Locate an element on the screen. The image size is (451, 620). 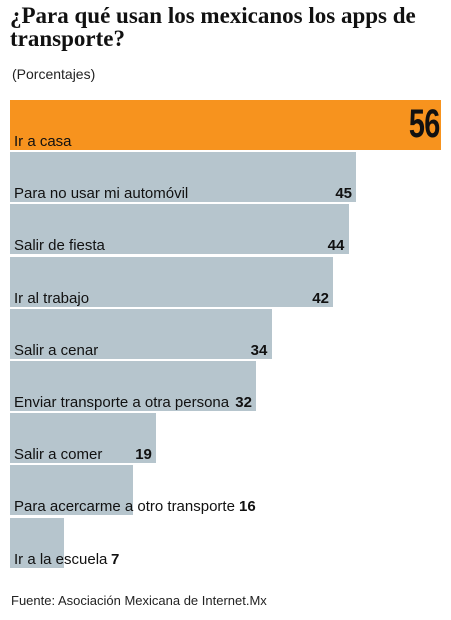
bar-value-2: 45 is located at coordinates (344, 194).